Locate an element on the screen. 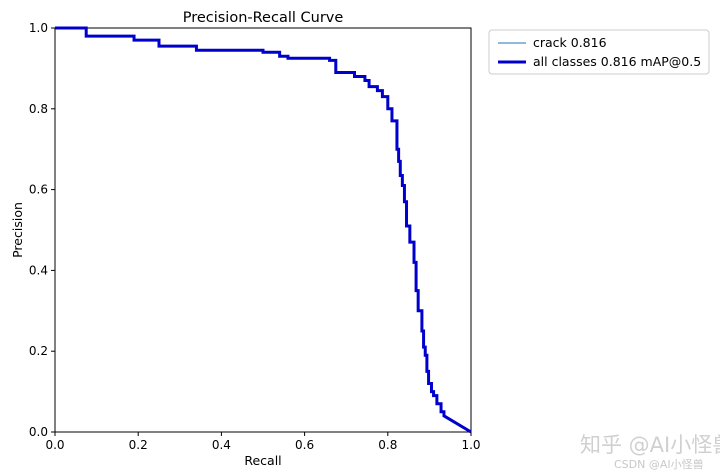 The width and height of the screenshot is (720, 475). y-axis-ticks: 0.0 0.2 0.4 0.6 0.8 1.0 is located at coordinates (42, 230).